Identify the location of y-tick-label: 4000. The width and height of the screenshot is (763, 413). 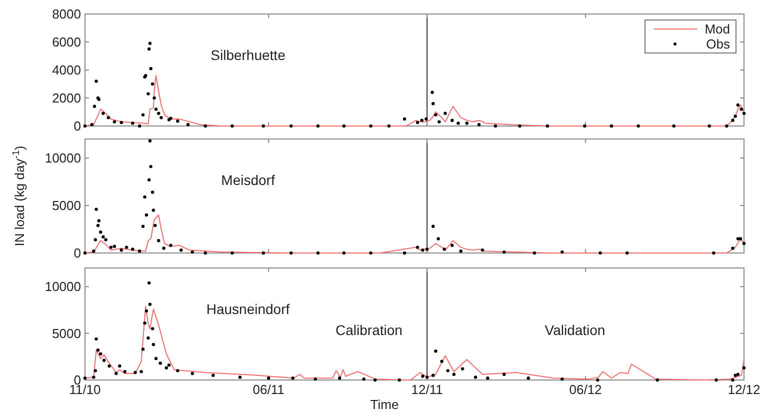
(66, 70).